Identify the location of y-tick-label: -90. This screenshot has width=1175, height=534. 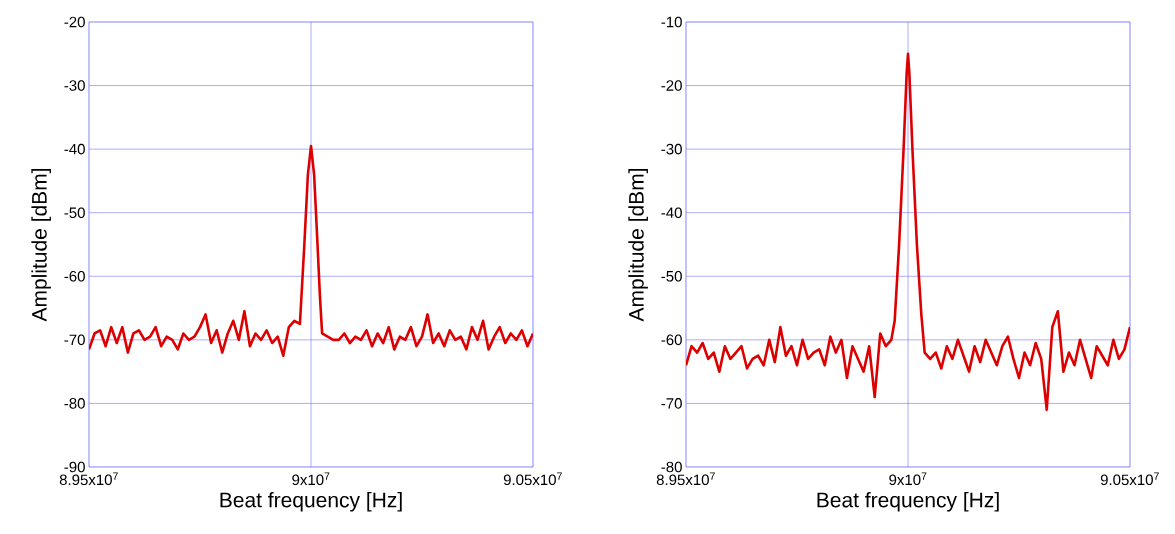
(74, 467).